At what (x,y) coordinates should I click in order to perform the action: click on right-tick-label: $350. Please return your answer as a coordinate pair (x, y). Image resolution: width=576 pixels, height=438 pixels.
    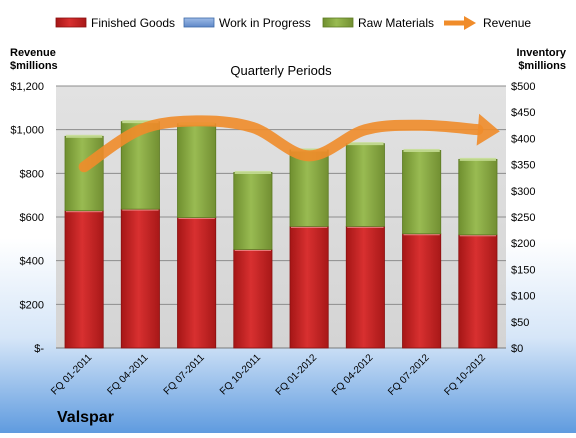
    Looking at the image, I should click on (523, 166).